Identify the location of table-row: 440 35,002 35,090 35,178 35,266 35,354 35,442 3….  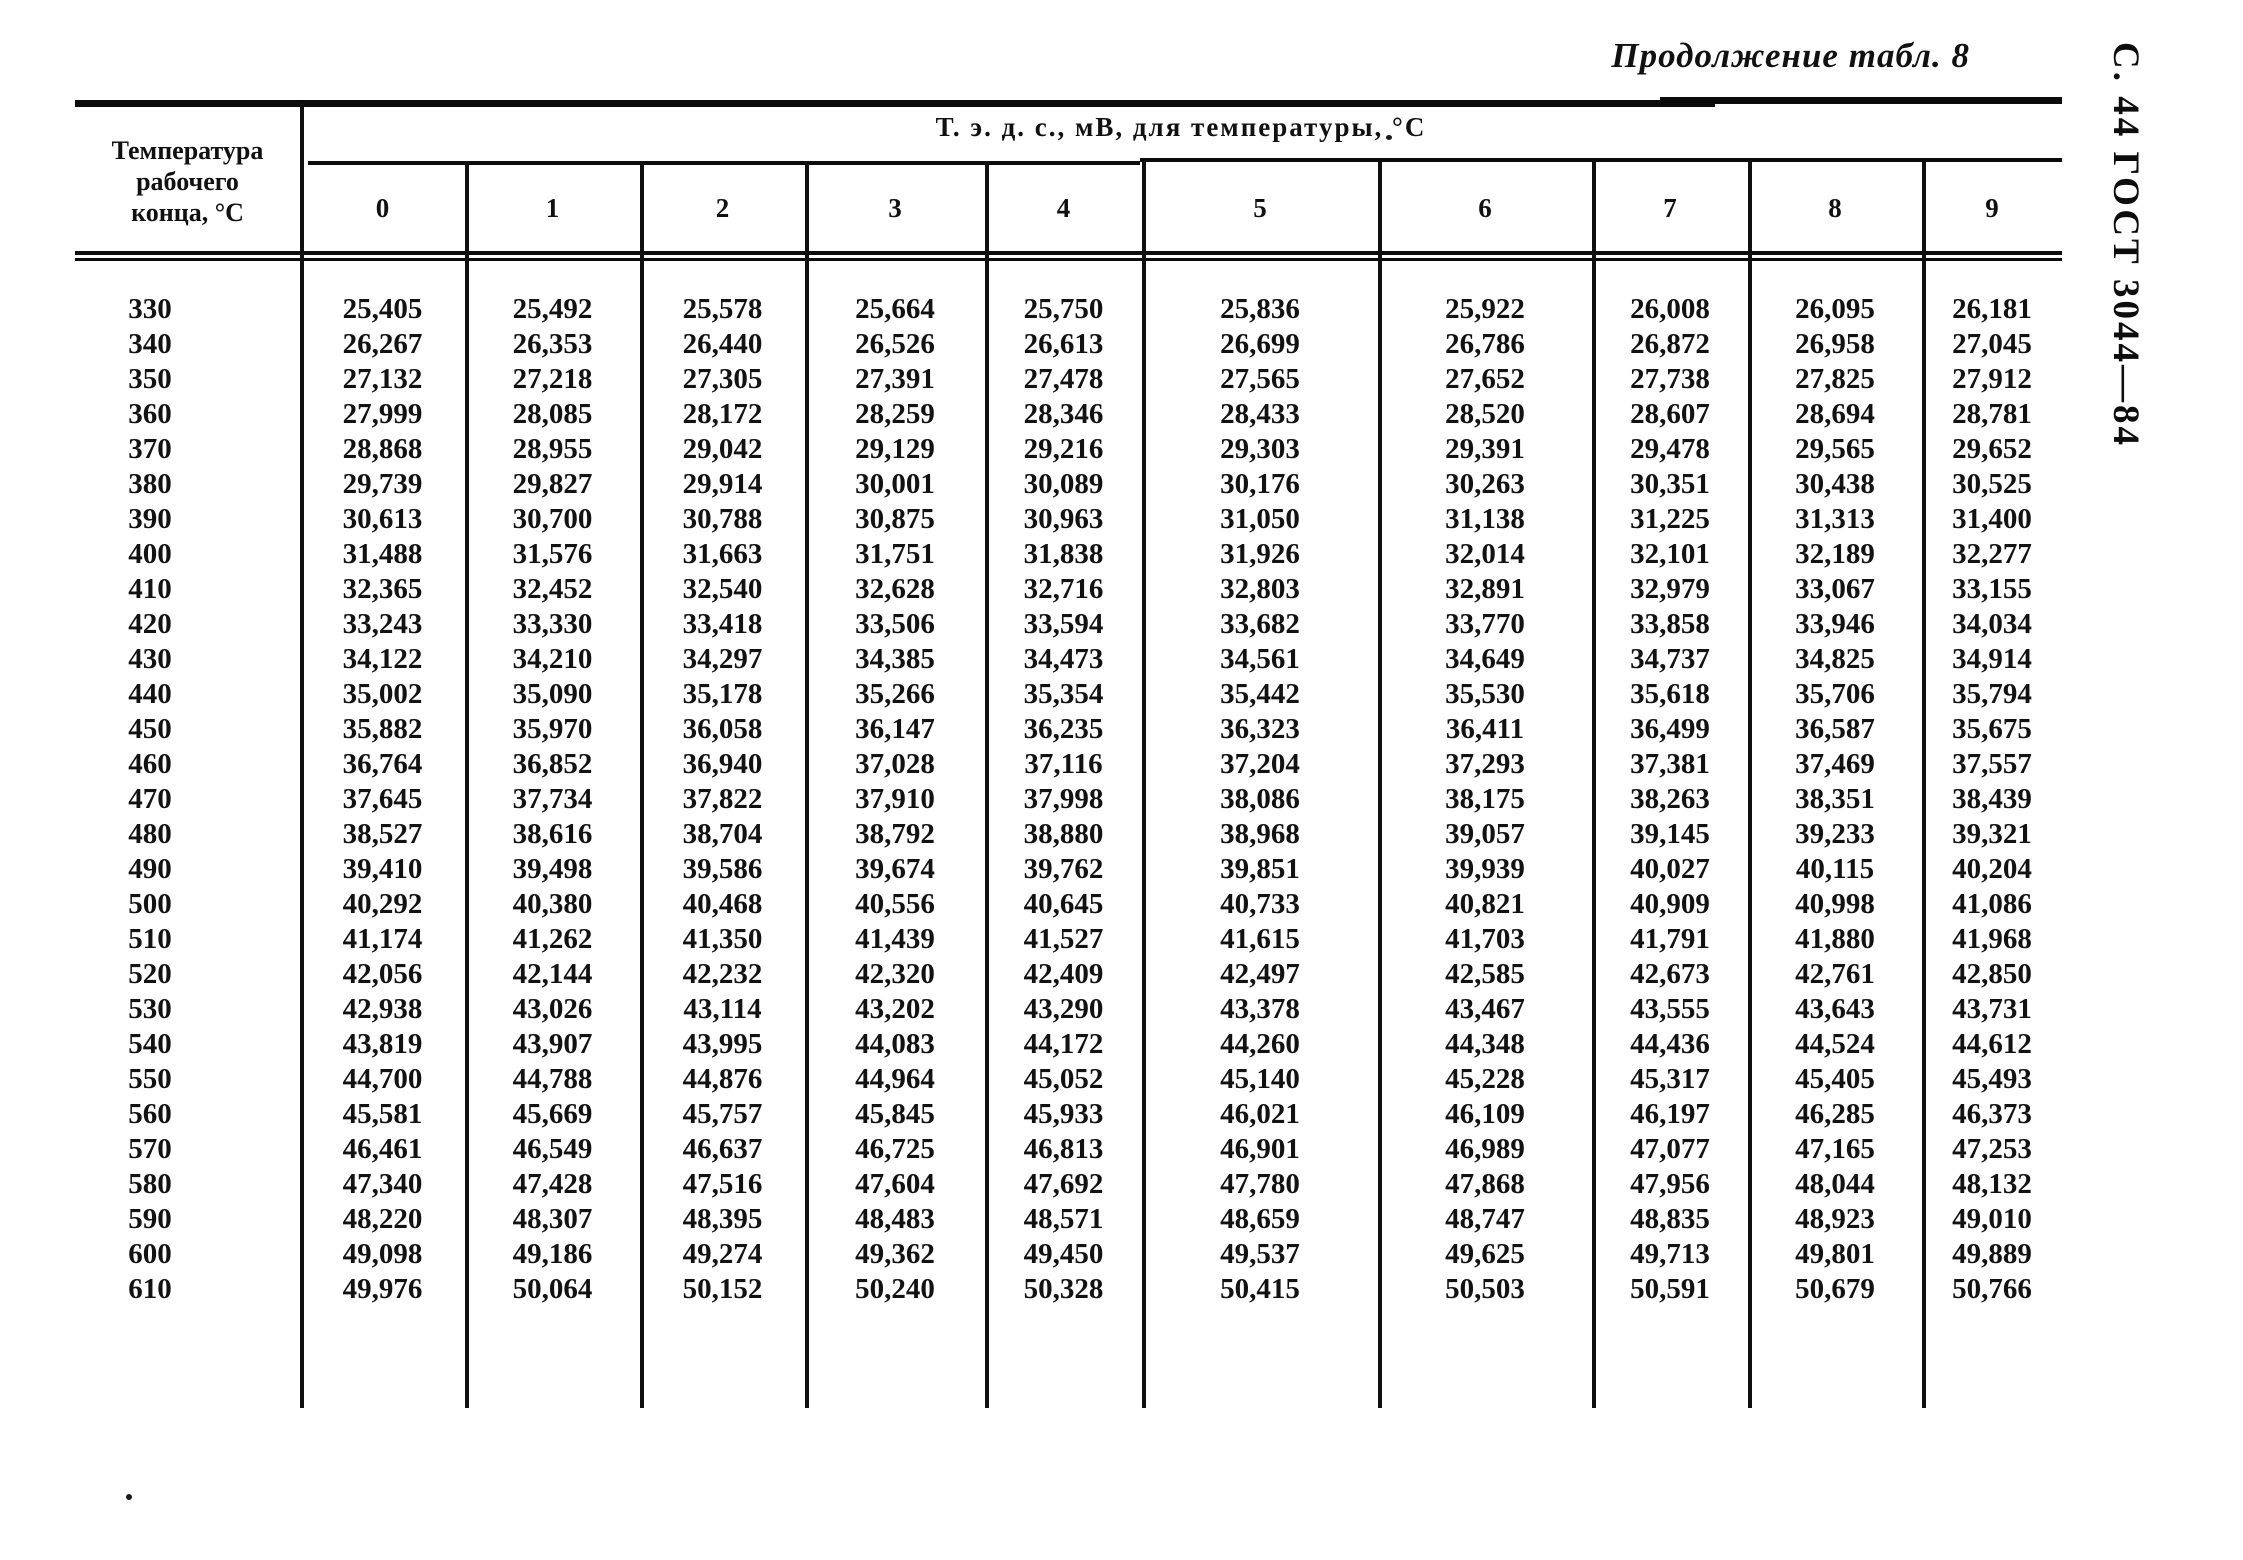
(1068, 694).